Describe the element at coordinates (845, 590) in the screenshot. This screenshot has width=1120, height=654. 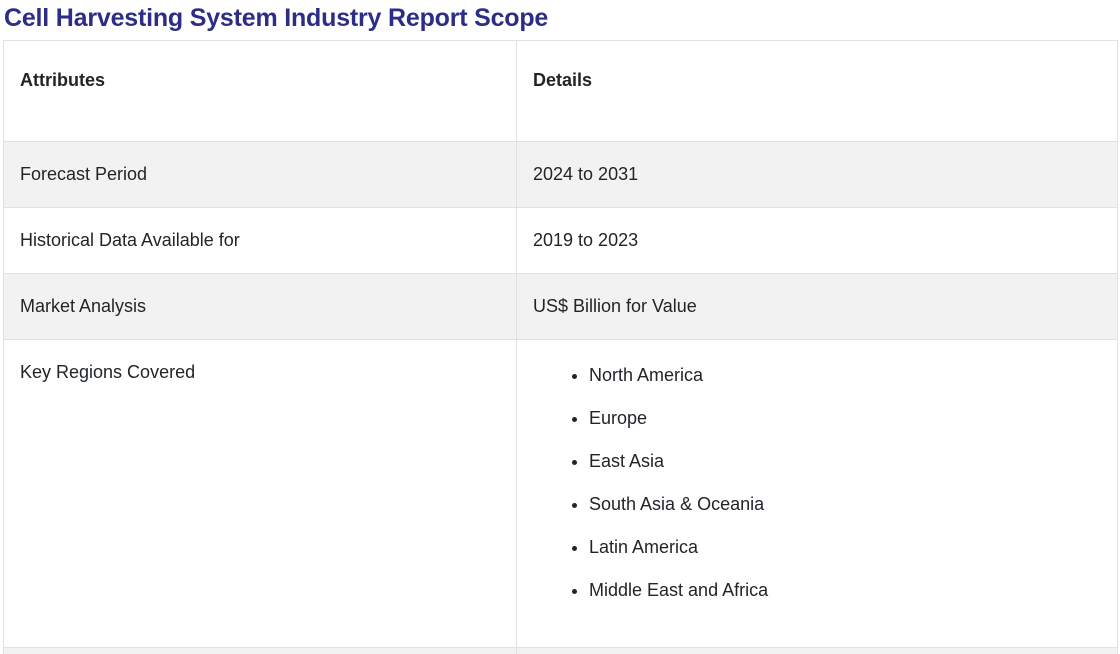
I see `region-list-item: Middle East and Africa` at that location.